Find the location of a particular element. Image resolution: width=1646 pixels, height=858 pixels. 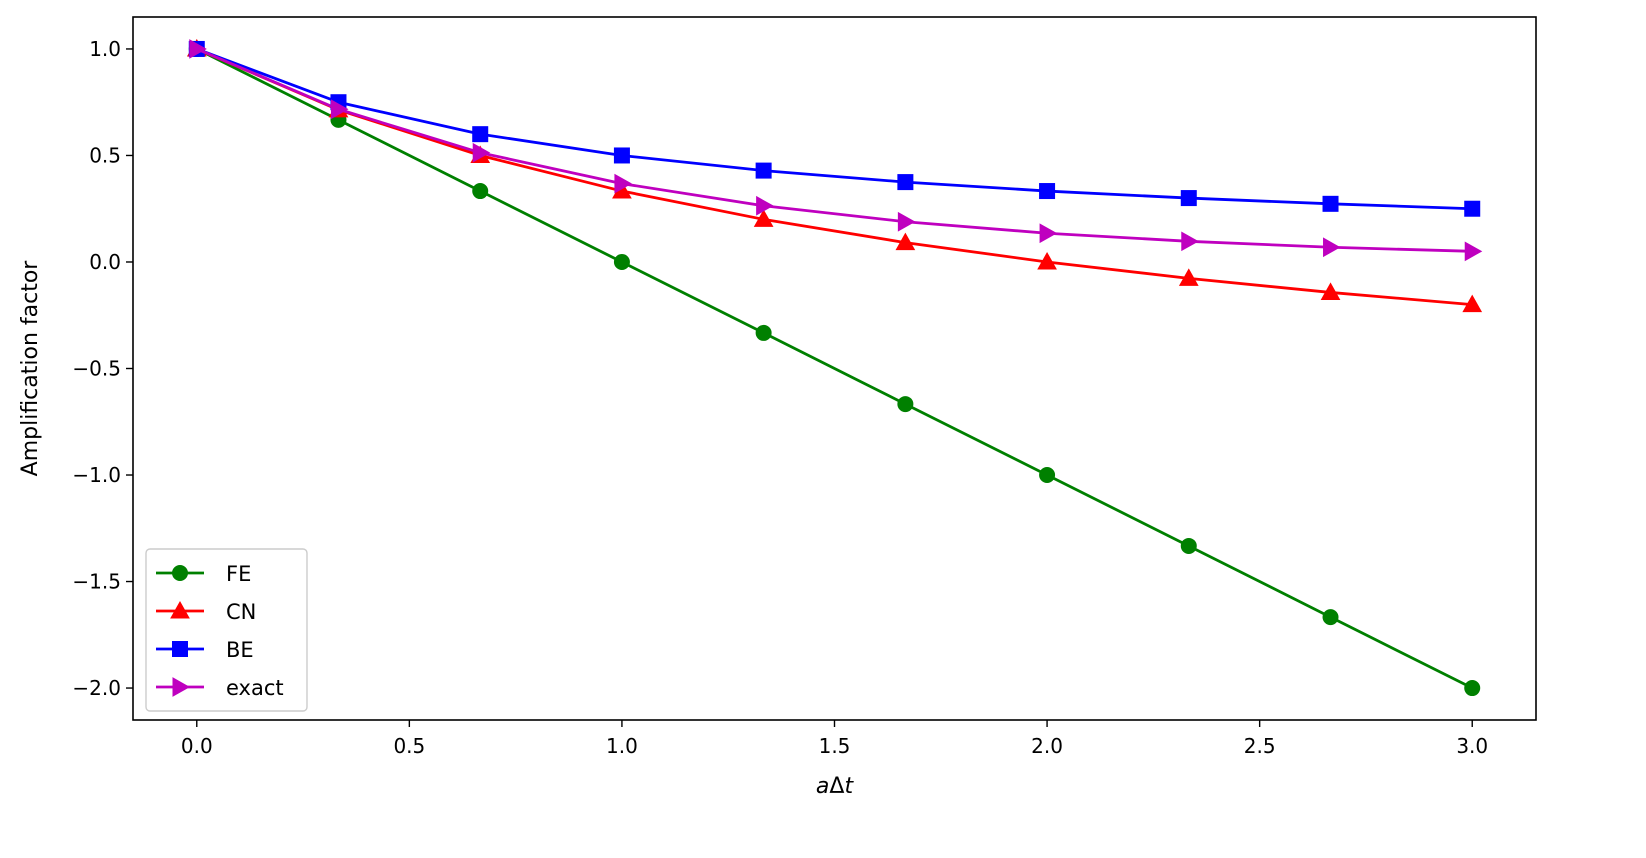

legend-label: CN is located at coordinates (241, 612).